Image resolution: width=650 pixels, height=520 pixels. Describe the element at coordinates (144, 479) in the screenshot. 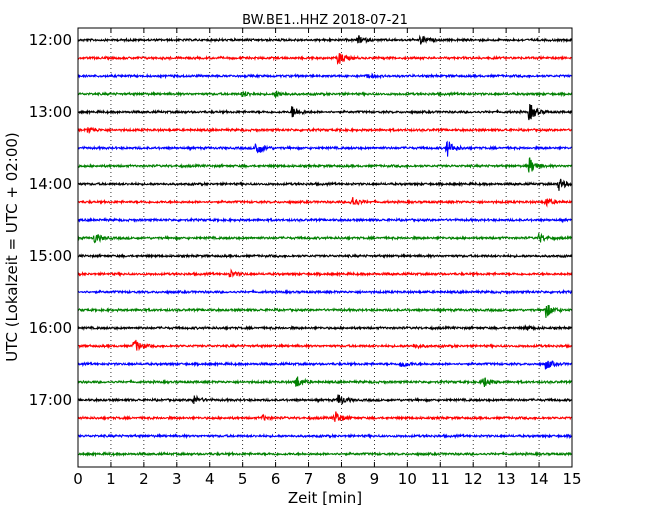

I see `x-tick-label: 2` at that location.